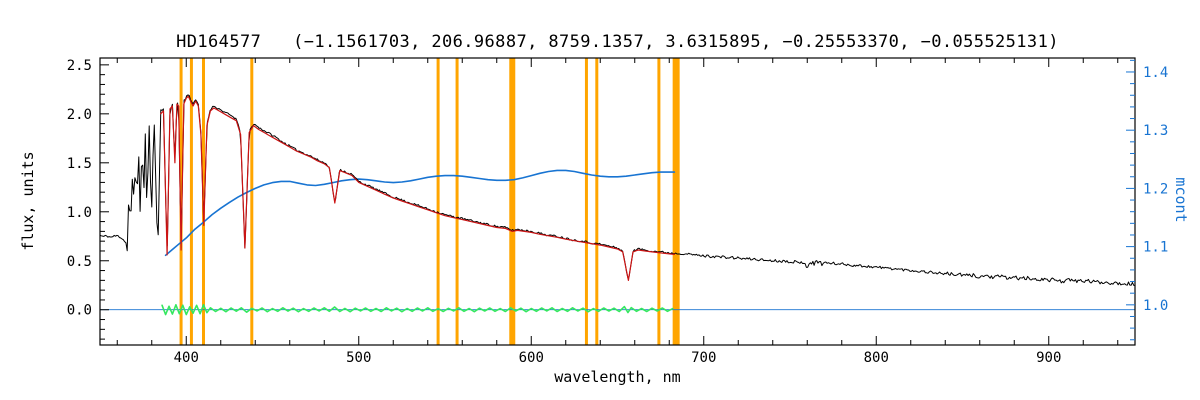 Image resolution: width=1200 pixels, height=400 pixels. I want to click on svg-text: 900, so click(1048, 358).